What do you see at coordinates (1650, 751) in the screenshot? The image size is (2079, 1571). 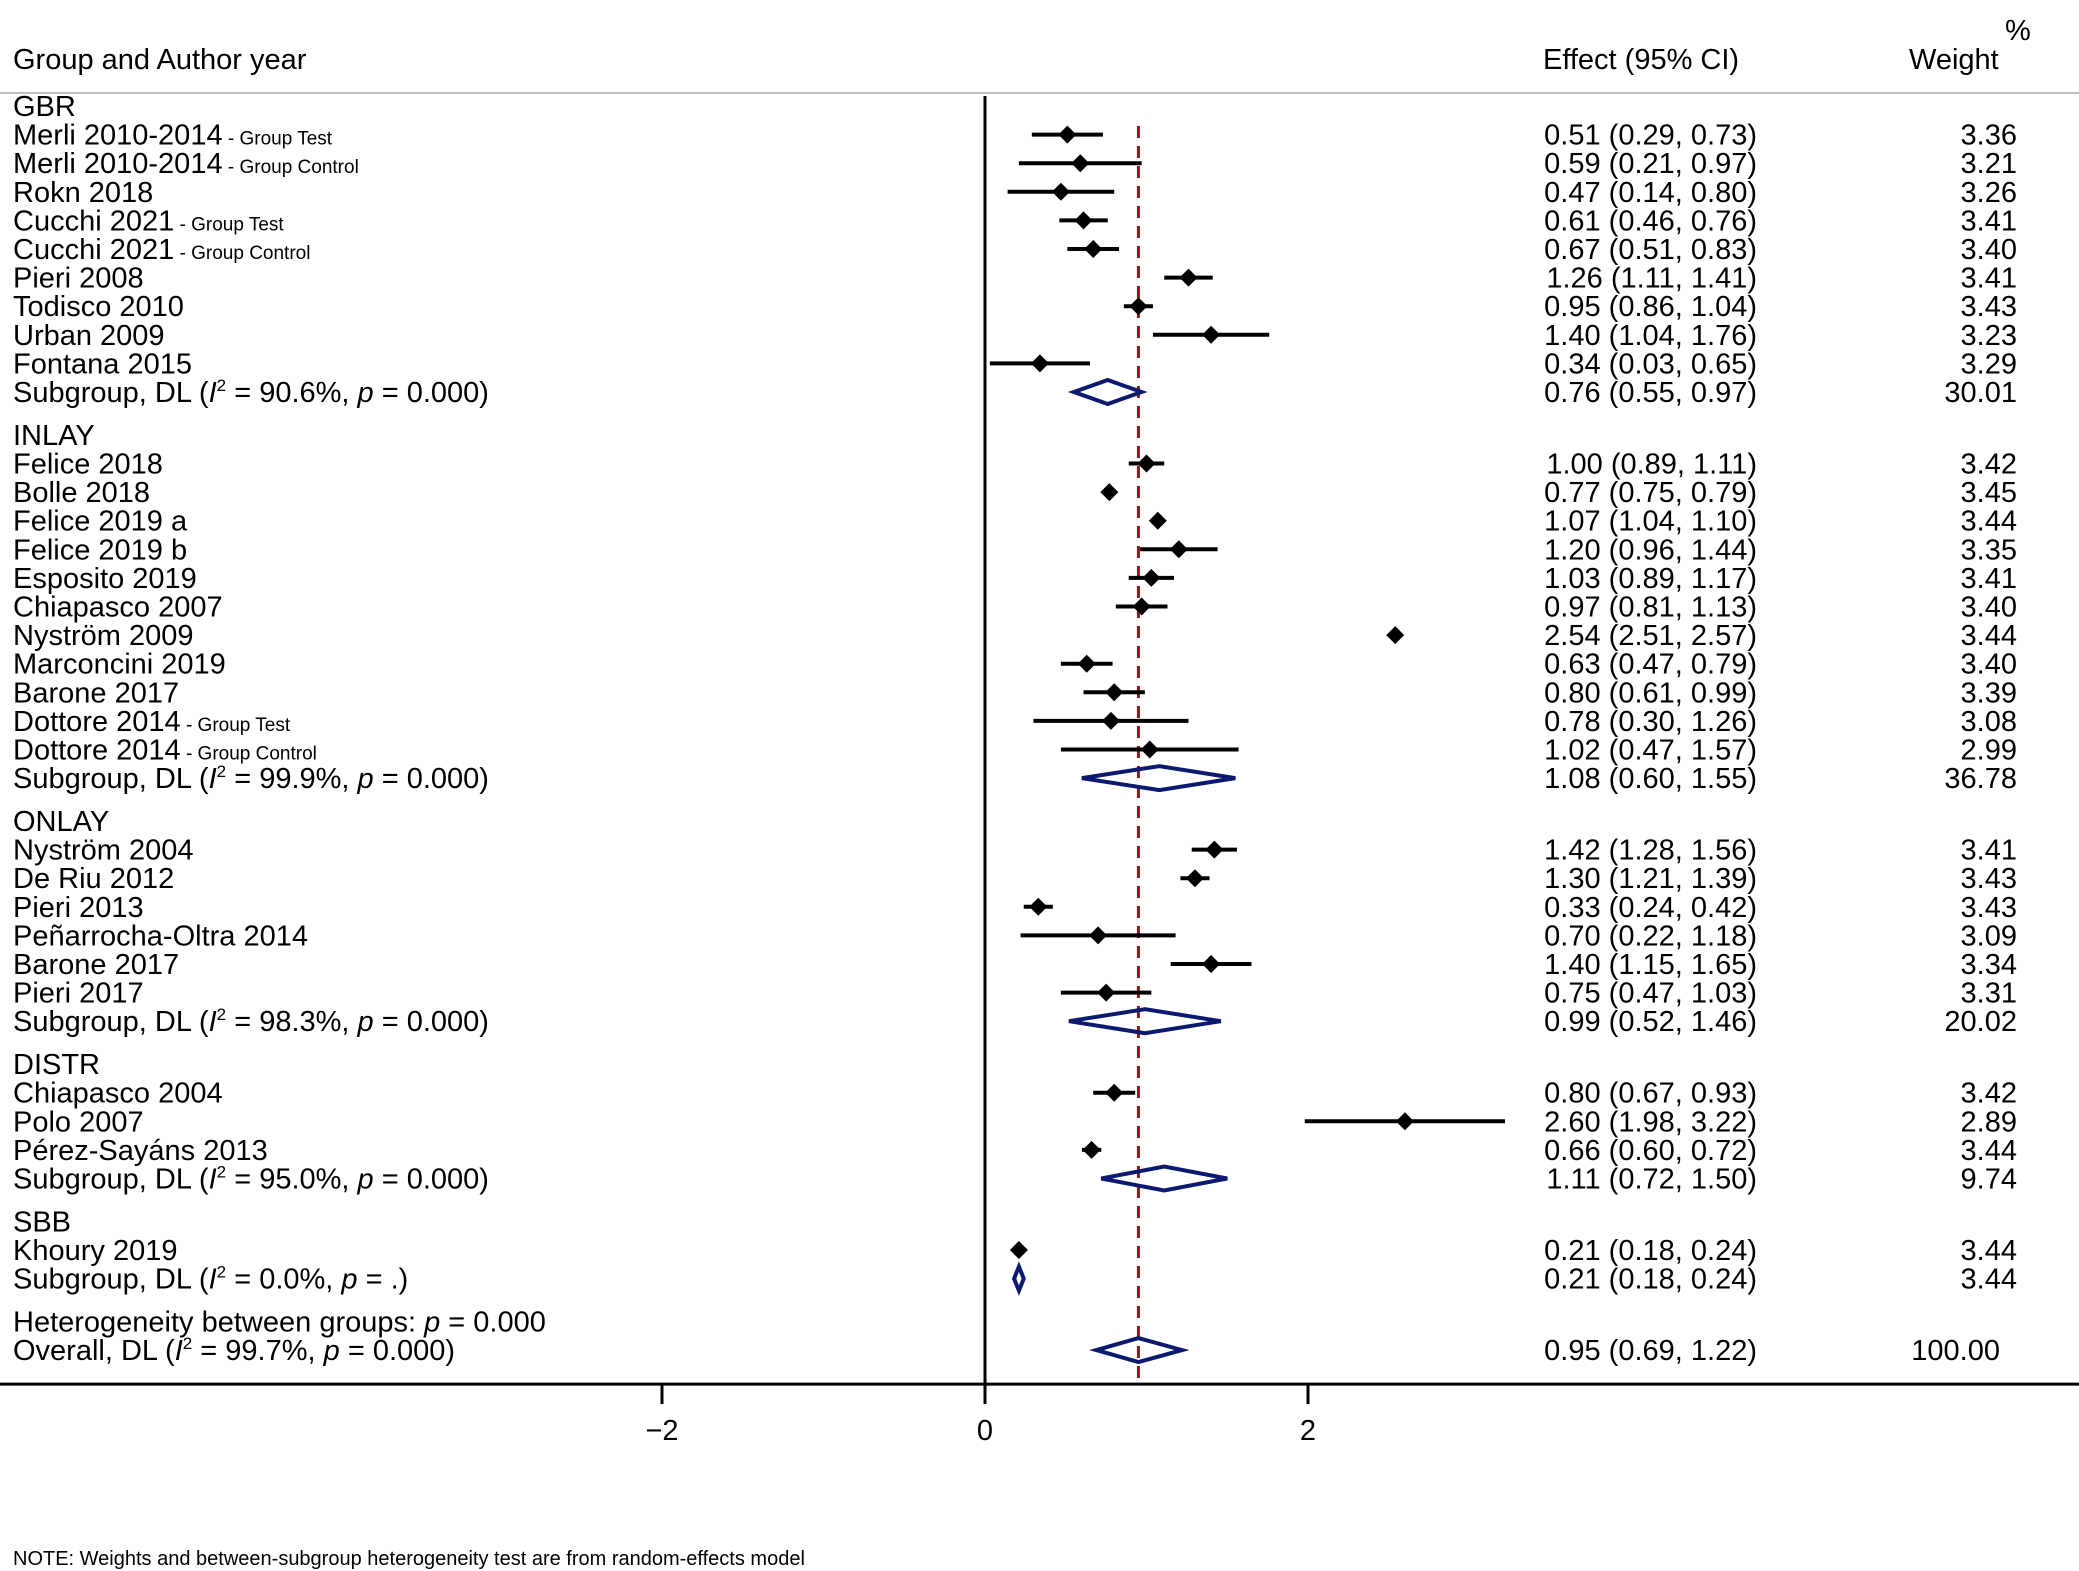 I see `group-inlay-study-11-effect: 1.02 (0.47, 1.57)` at bounding box center [1650, 751].